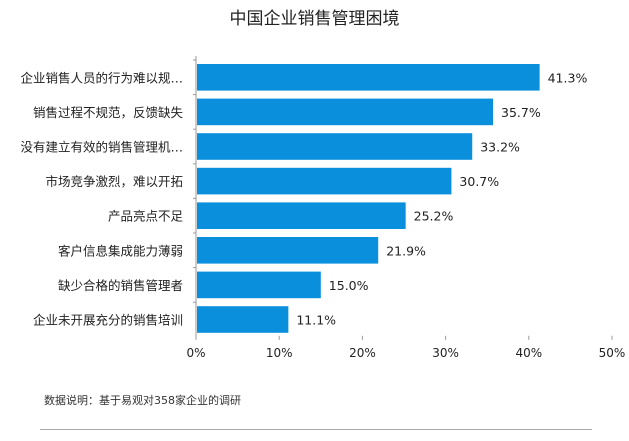  What do you see at coordinates (314, 19) in the screenshot?
I see `chart-title: 中国企业销售管理困境` at bounding box center [314, 19].